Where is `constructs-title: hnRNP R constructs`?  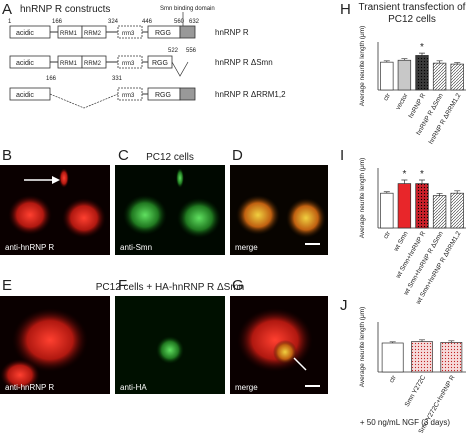
constructs-title: hnRNP R constructs is located at coordinates (65, 9).